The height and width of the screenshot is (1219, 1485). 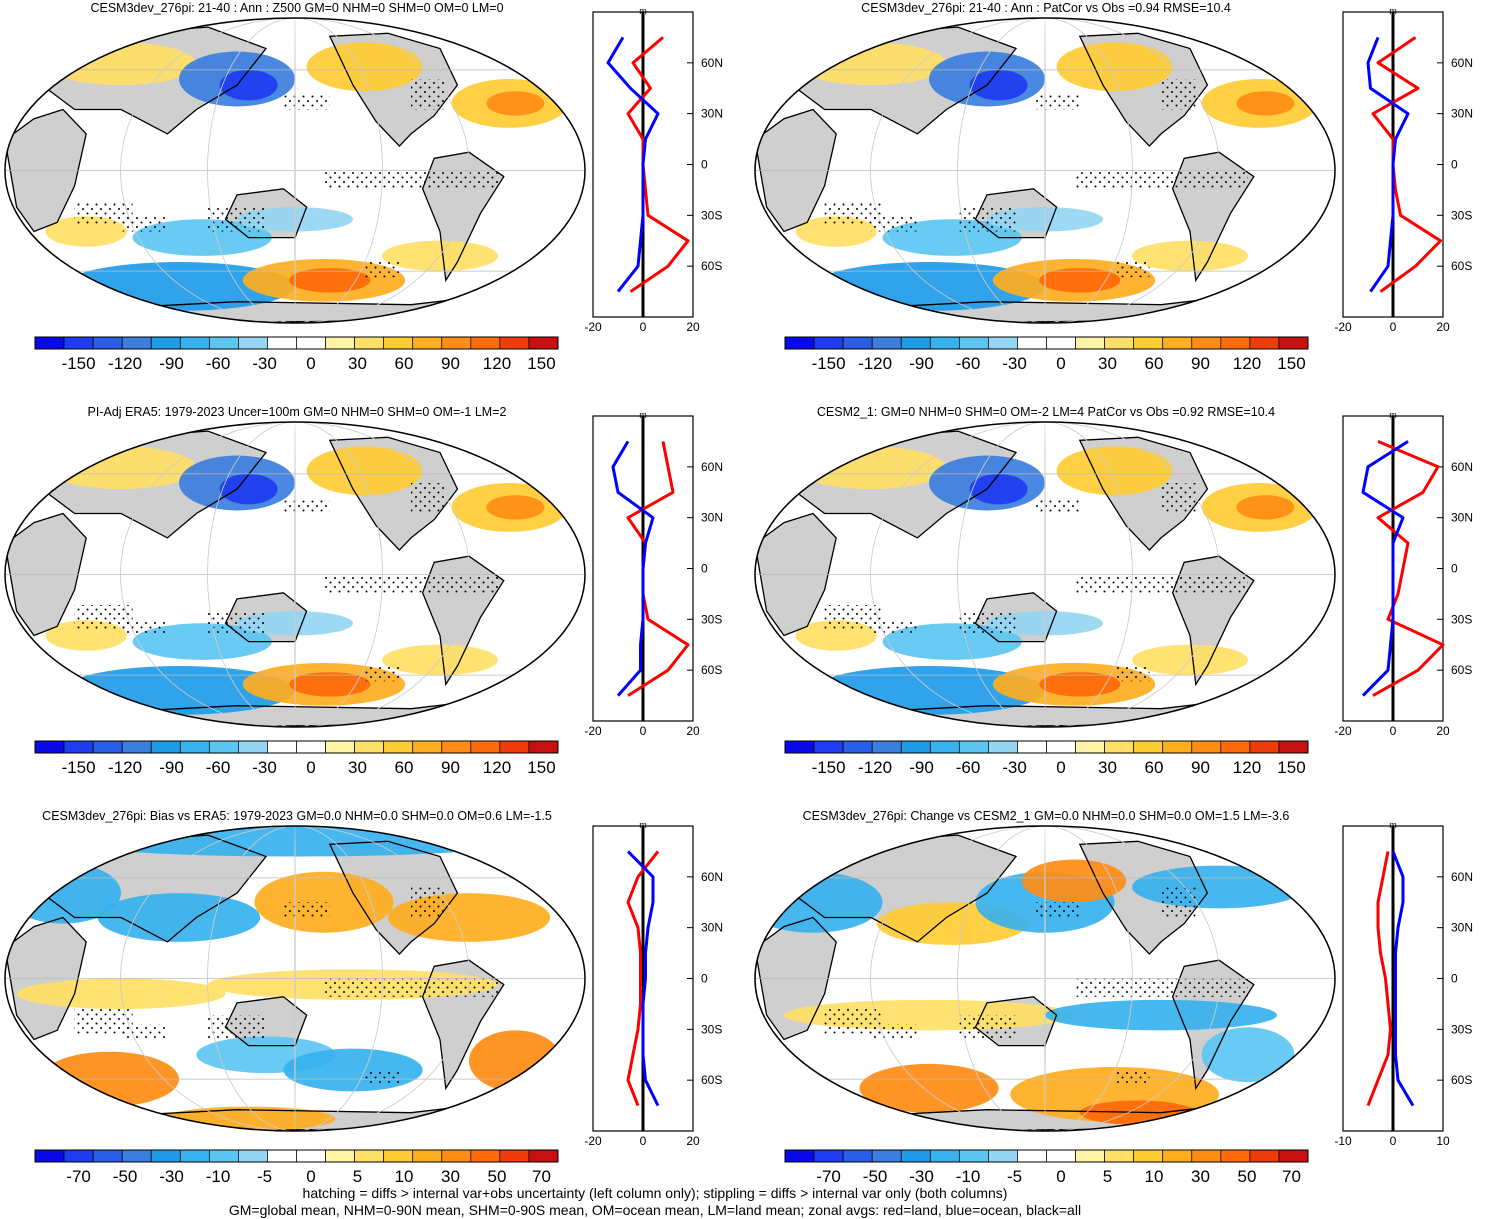 I want to click on colorbar-label: 0, so click(x=1060, y=1176).